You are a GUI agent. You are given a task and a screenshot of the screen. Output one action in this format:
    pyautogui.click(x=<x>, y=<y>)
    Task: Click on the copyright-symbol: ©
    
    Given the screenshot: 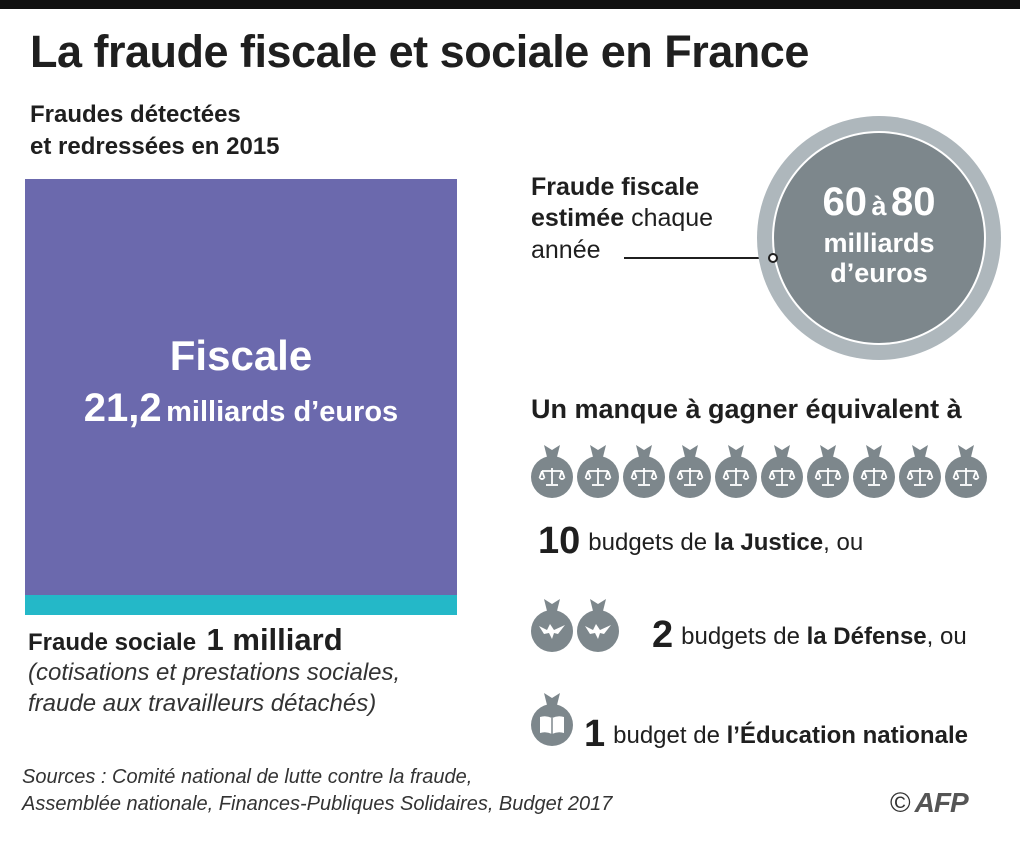 What is the action you would take?
    pyautogui.click(x=900, y=802)
    